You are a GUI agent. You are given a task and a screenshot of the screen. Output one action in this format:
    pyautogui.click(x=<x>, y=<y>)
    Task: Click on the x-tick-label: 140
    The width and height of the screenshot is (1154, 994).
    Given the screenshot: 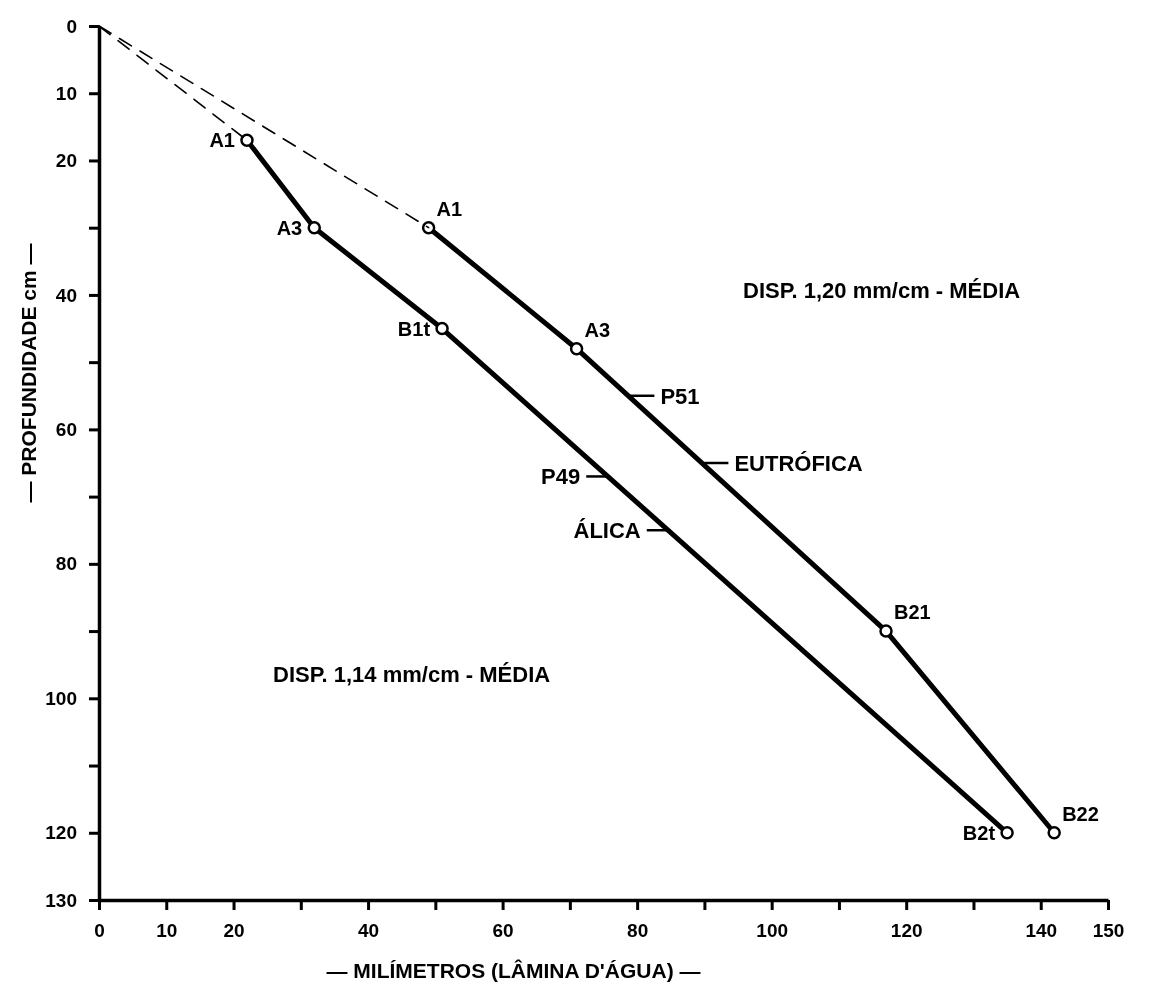 What is the action you would take?
    pyautogui.click(x=1041, y=931)
    